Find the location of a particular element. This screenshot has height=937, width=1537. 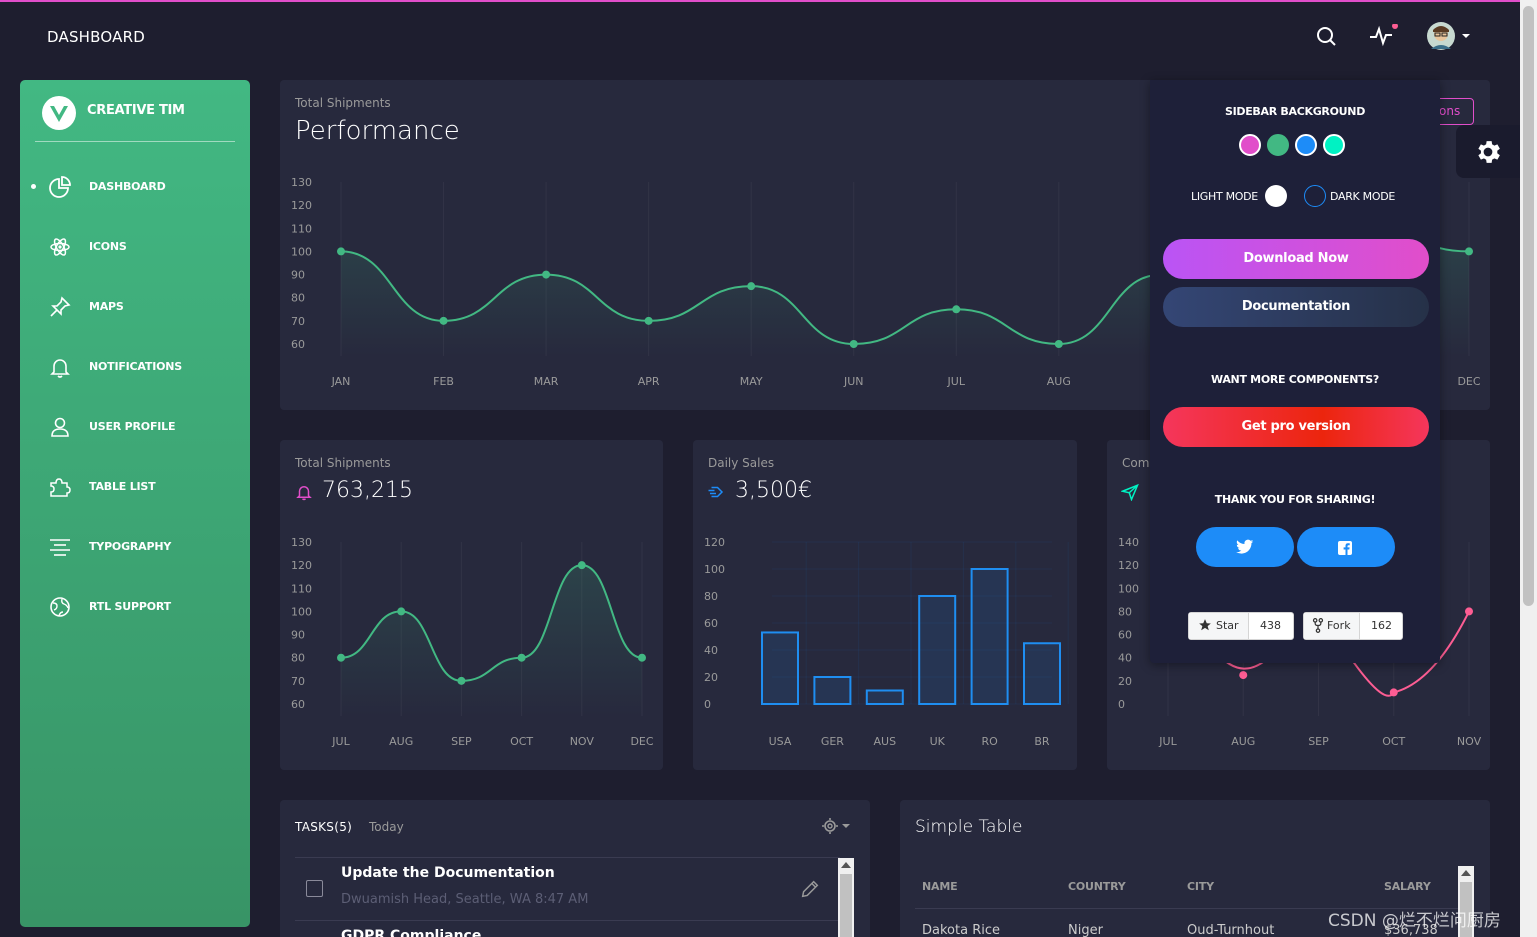

download-now-button: Download Now is located at coordinates (1296, 259).